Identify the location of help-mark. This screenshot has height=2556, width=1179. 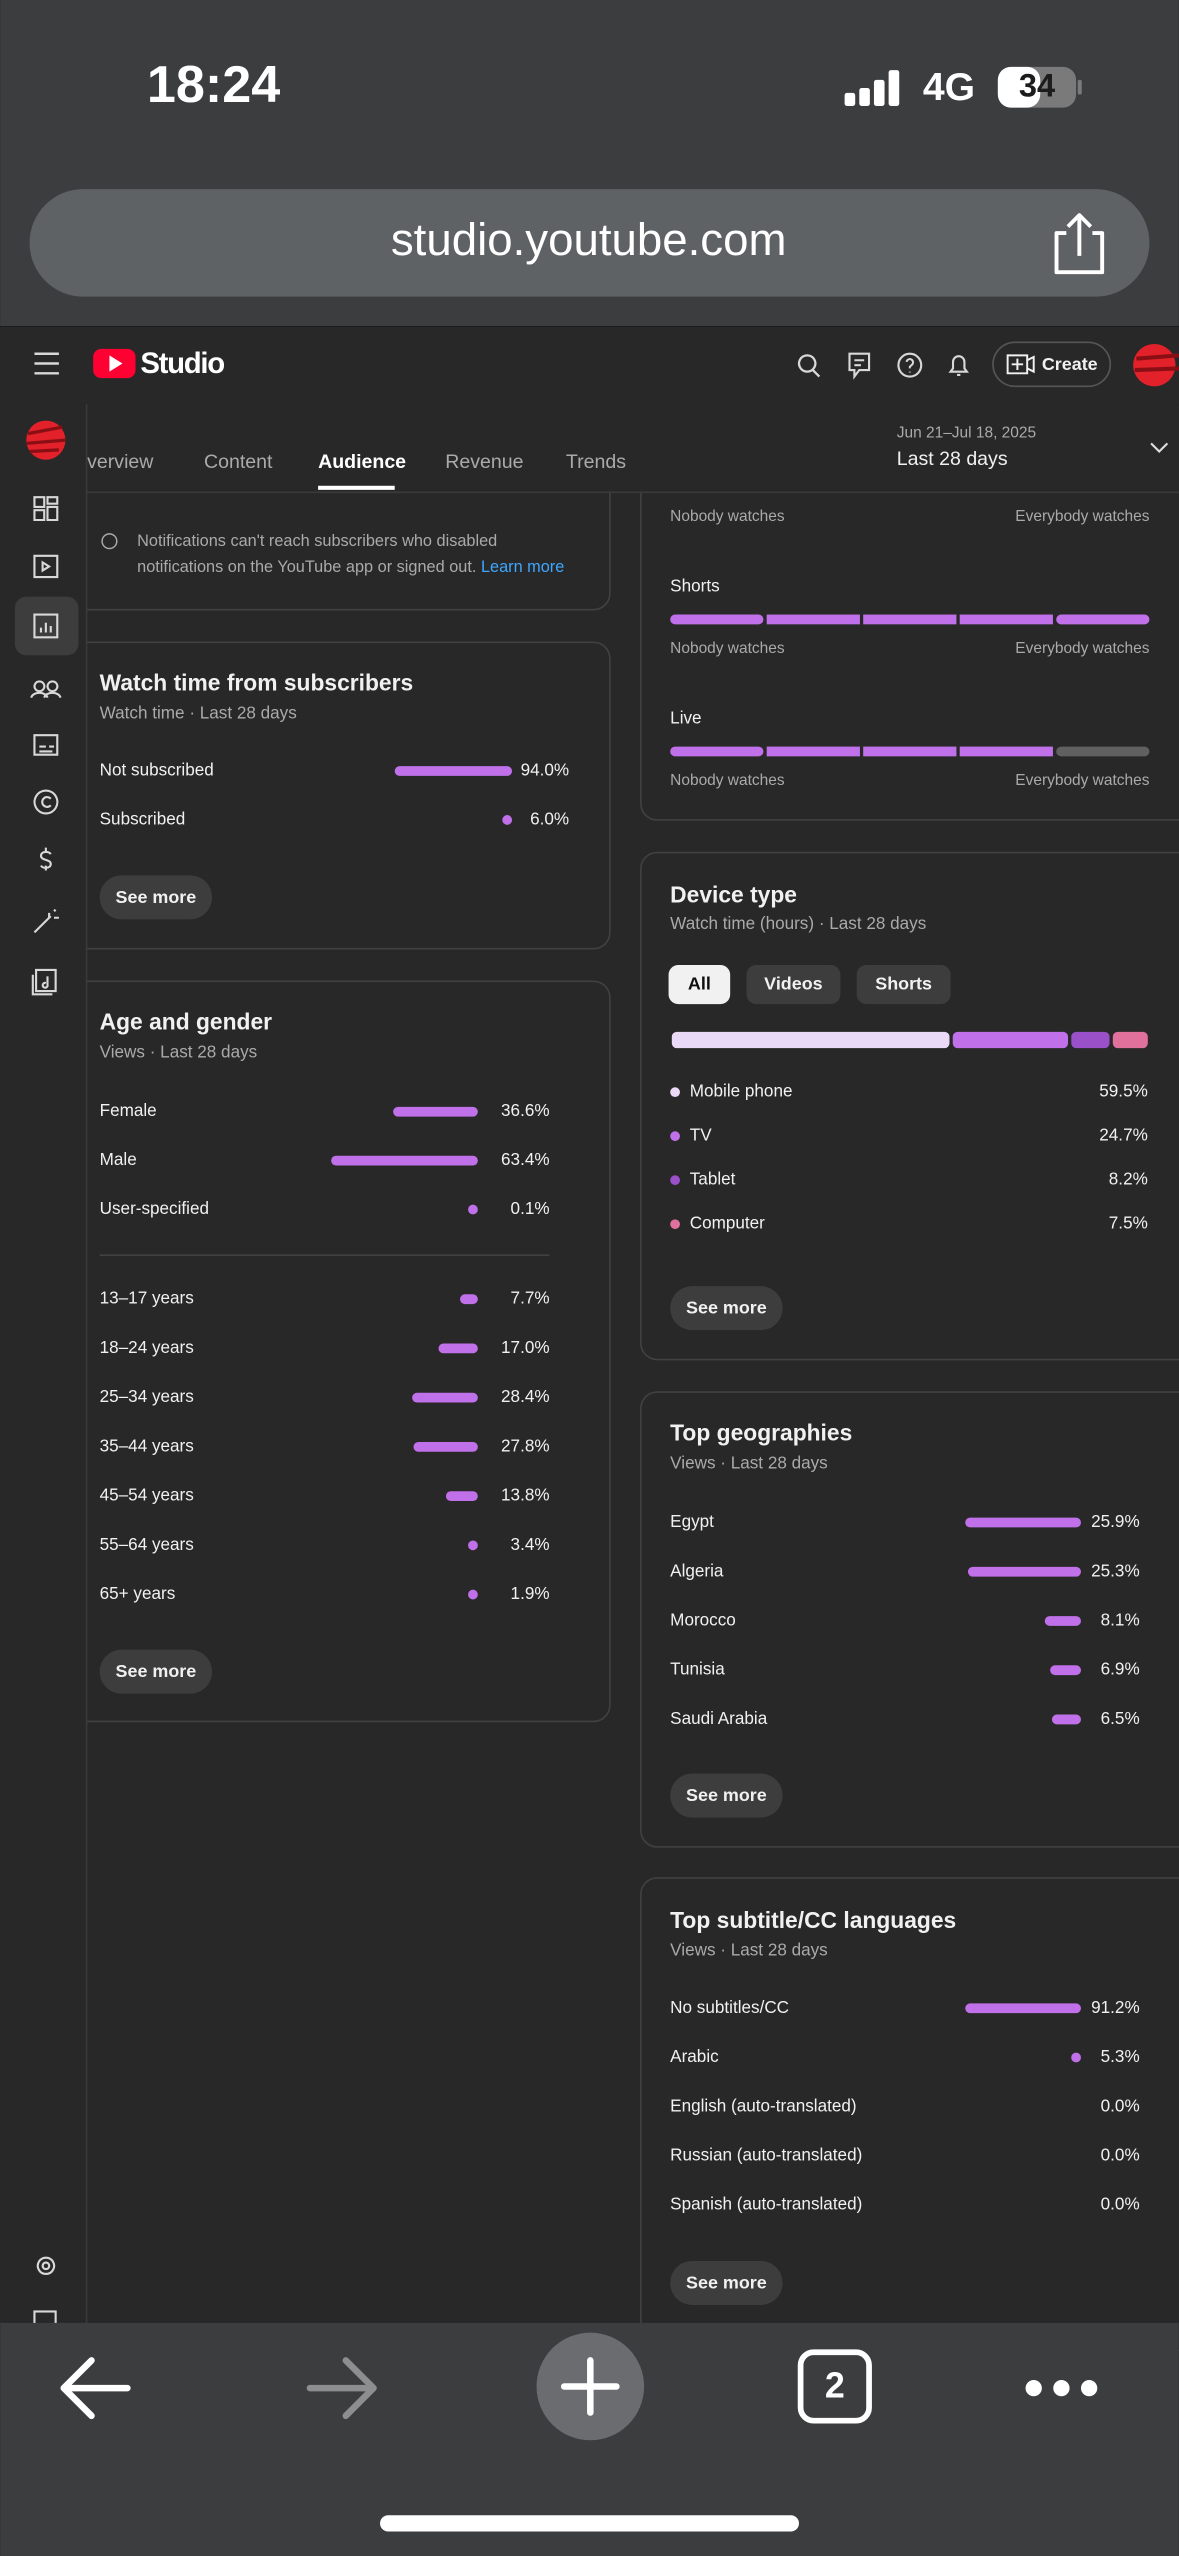
(909, 365).